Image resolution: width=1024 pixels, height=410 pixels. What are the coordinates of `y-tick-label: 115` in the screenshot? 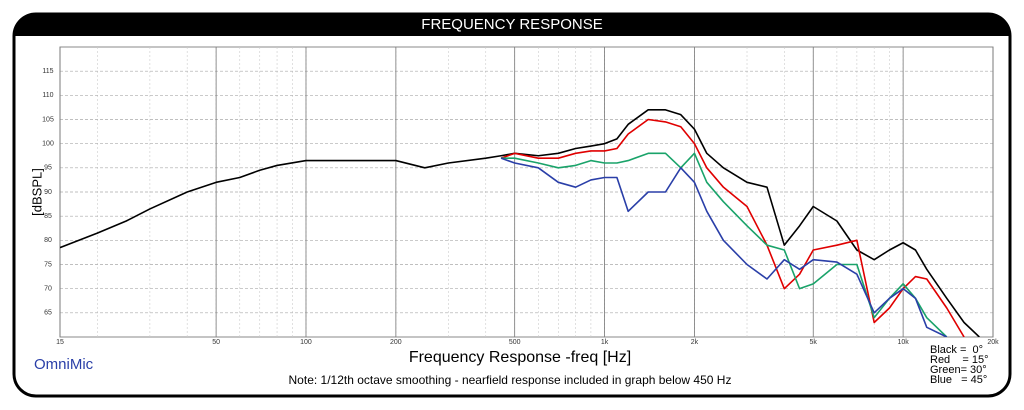 It's located at (47, 71).